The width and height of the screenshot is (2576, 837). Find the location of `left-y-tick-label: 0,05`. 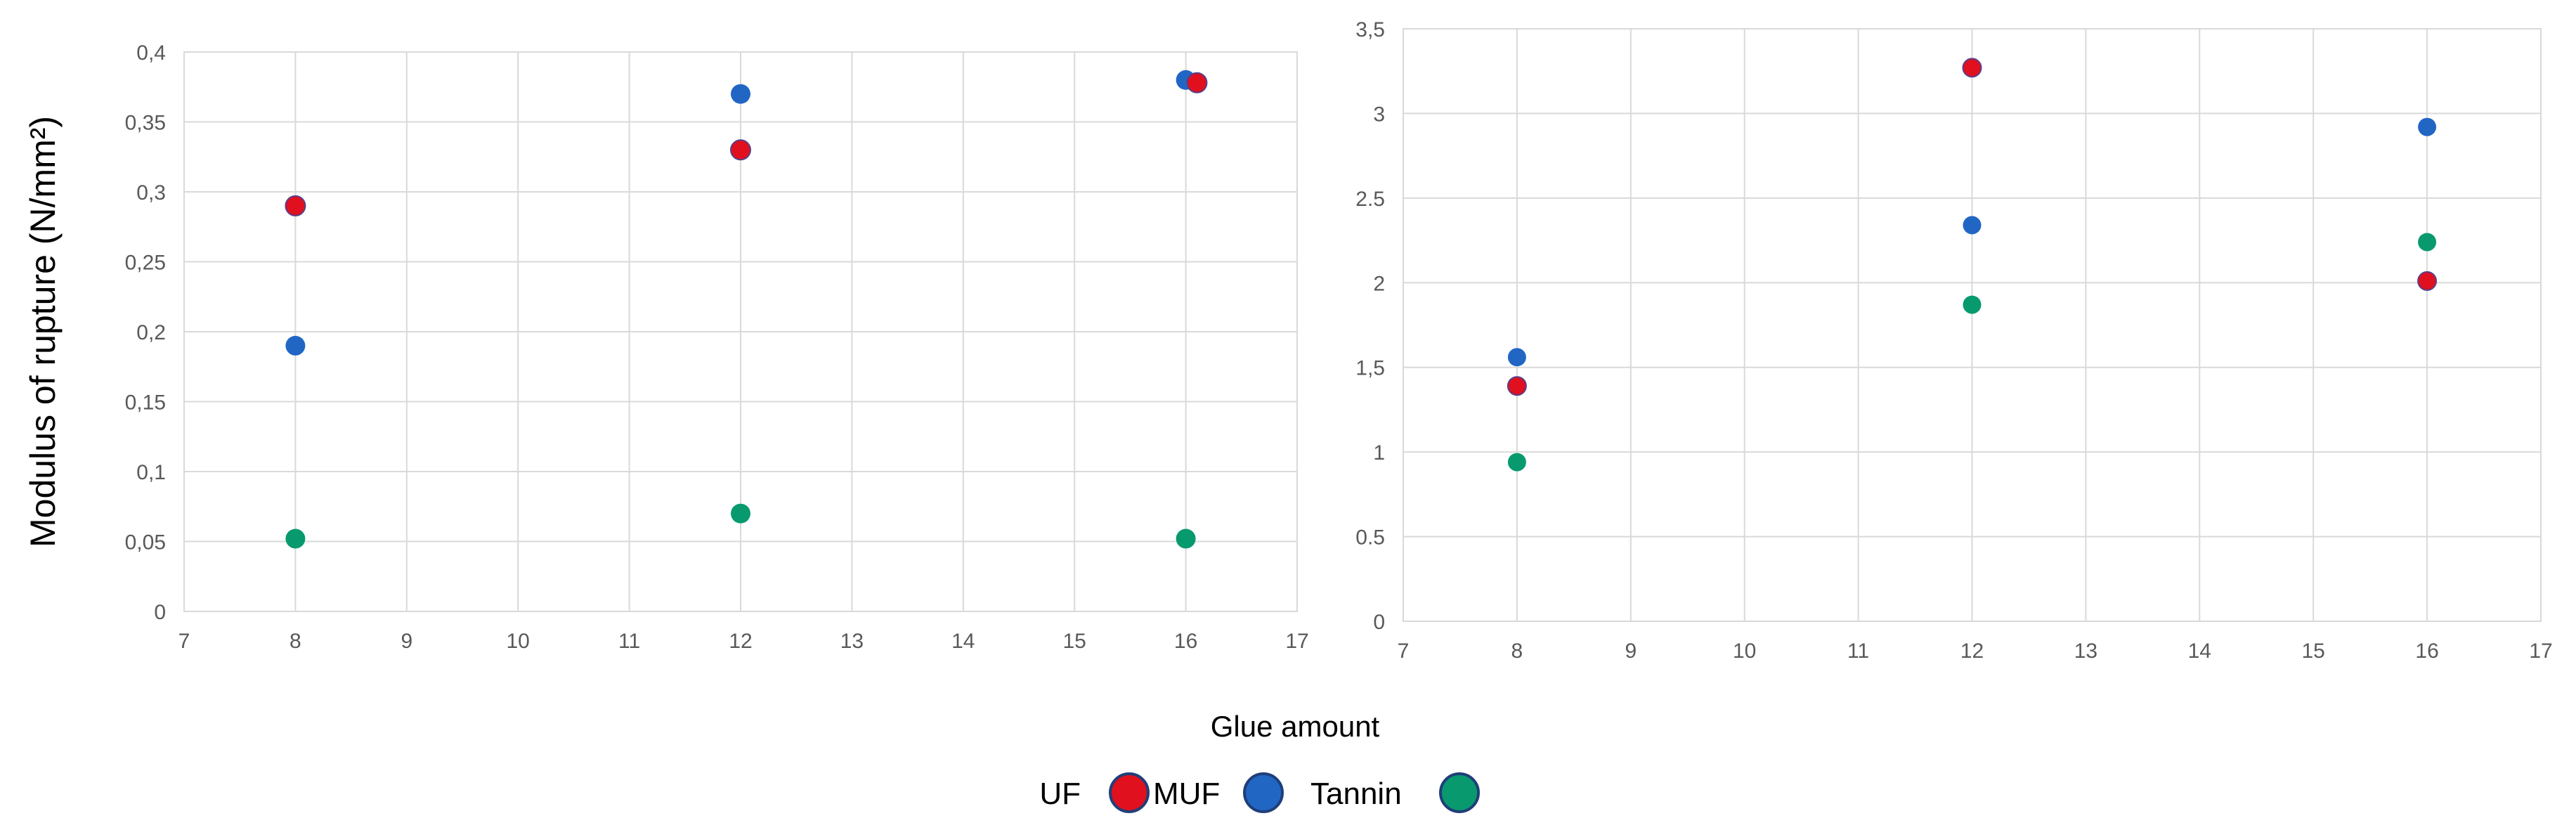

left-y-tick-label: 0,05 is located at coordinates (145, 542).